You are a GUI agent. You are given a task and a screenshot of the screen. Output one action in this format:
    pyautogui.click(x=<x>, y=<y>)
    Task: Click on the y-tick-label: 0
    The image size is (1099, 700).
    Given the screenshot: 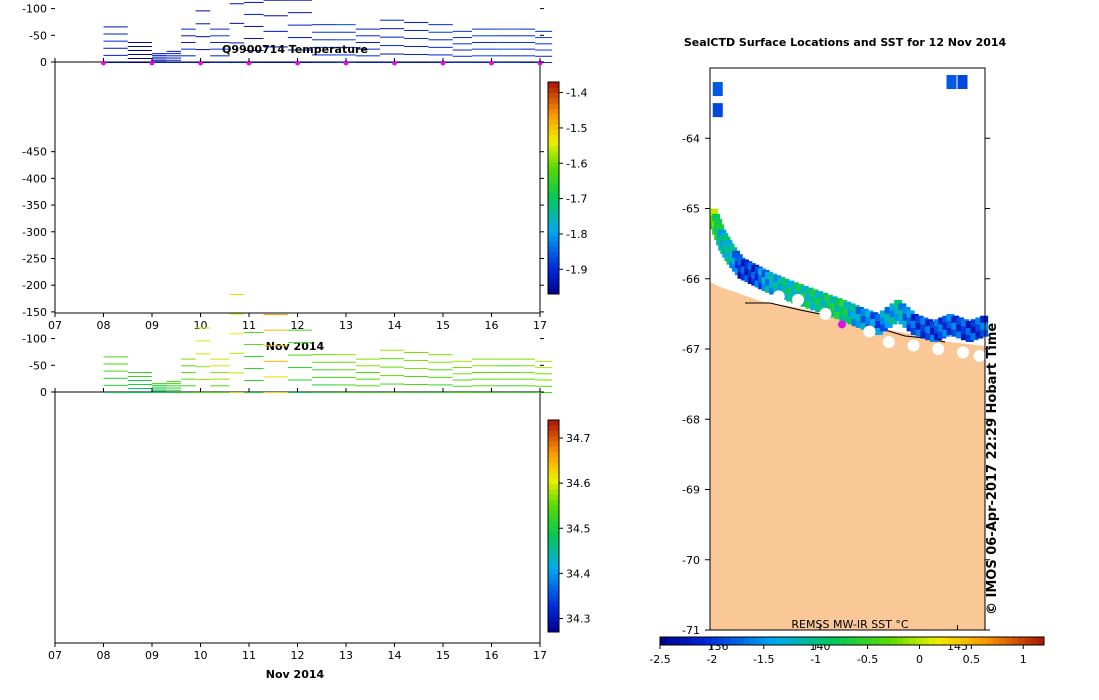 What is the action you would take?
    pyautogui.click(x=43, y=62)
    